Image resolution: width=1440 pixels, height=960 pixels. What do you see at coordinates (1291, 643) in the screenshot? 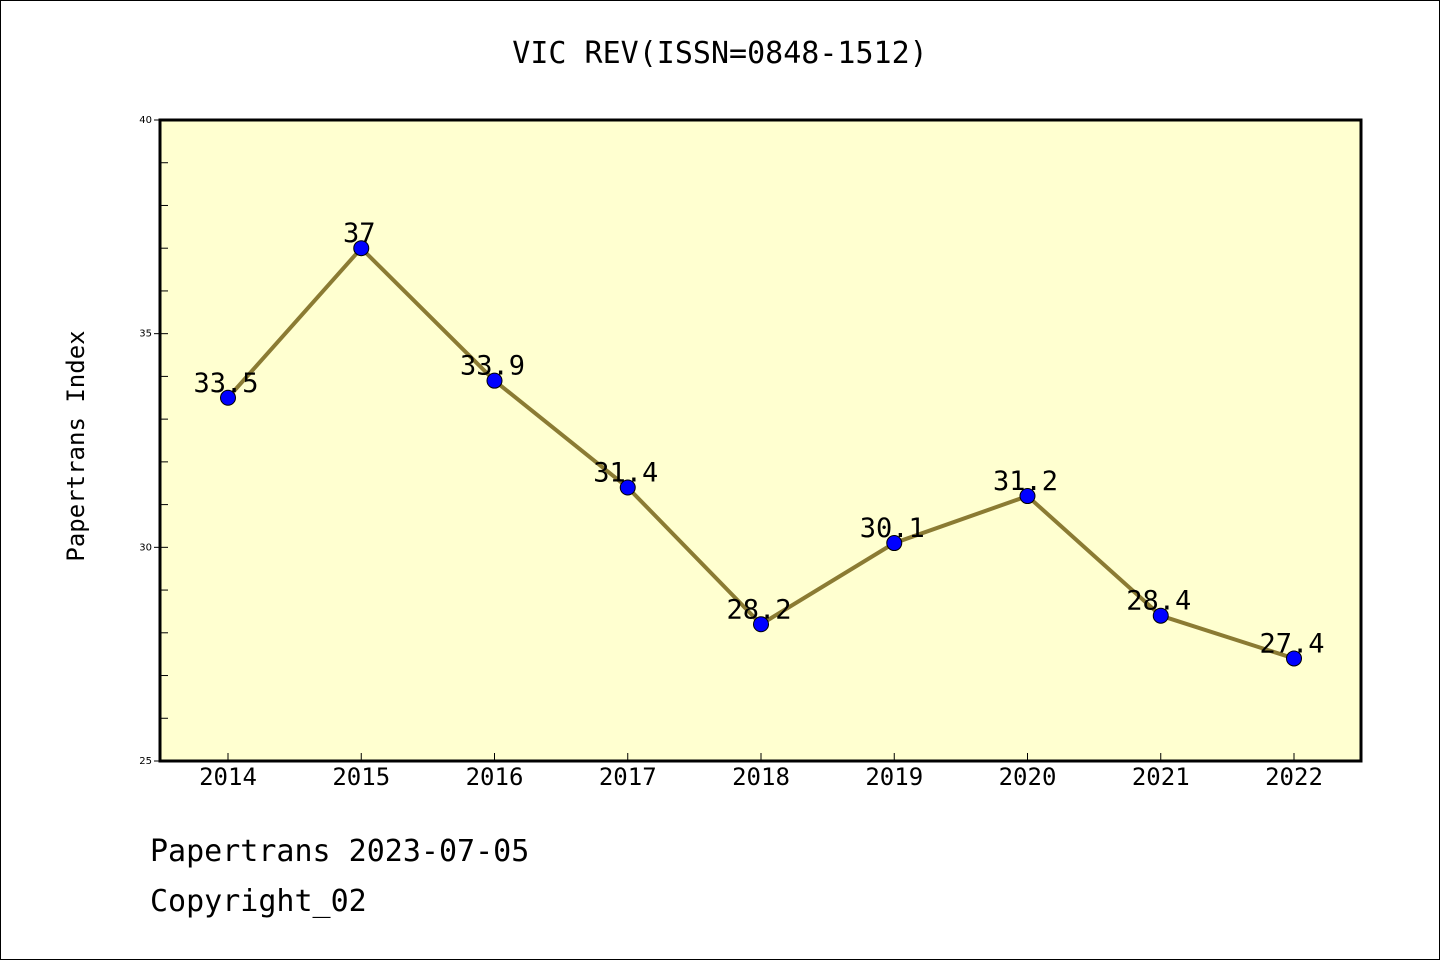
I see `data-label: 27.4` at bounding box center [1291, 643].